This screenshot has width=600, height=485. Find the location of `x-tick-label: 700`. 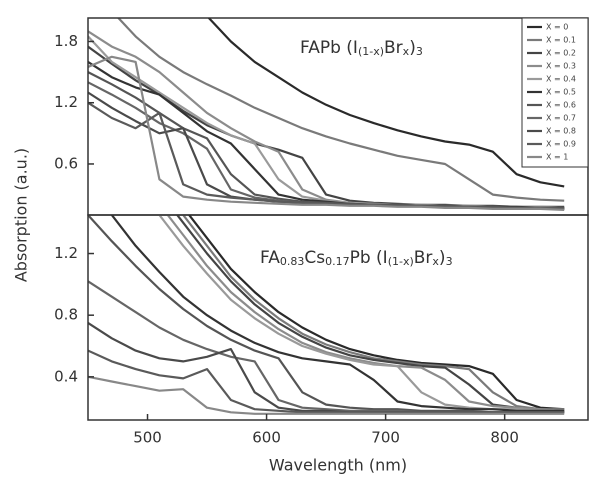

x-tick-label: 700 is located at coordinates (385, 438).